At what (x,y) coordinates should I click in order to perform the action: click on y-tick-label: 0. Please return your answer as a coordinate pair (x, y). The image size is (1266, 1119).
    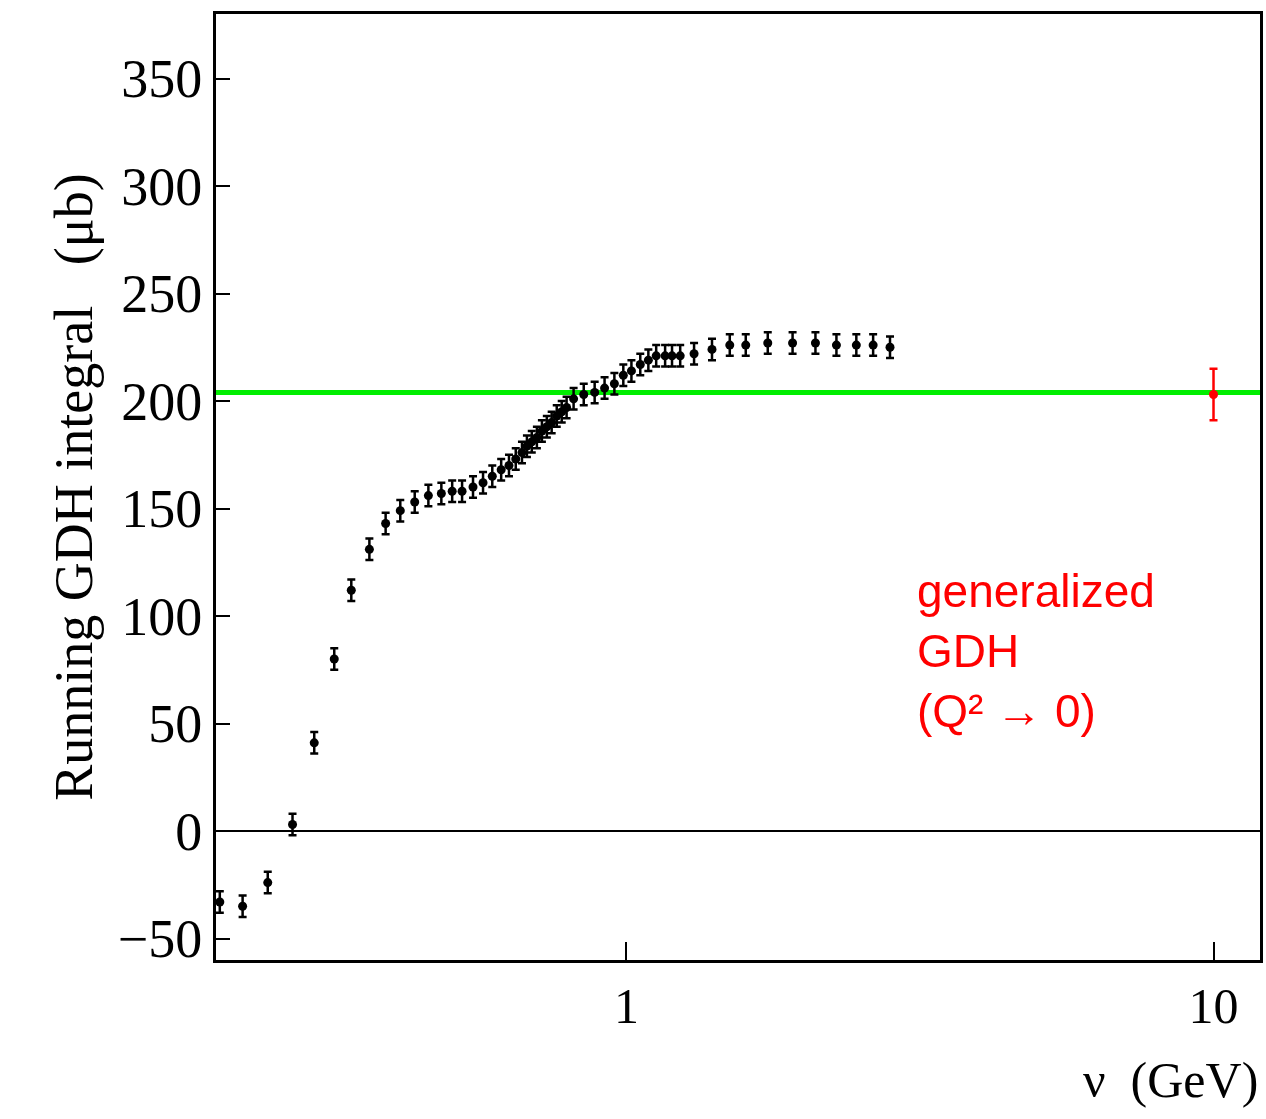
    Looking at the image, I should click on (189, 831).